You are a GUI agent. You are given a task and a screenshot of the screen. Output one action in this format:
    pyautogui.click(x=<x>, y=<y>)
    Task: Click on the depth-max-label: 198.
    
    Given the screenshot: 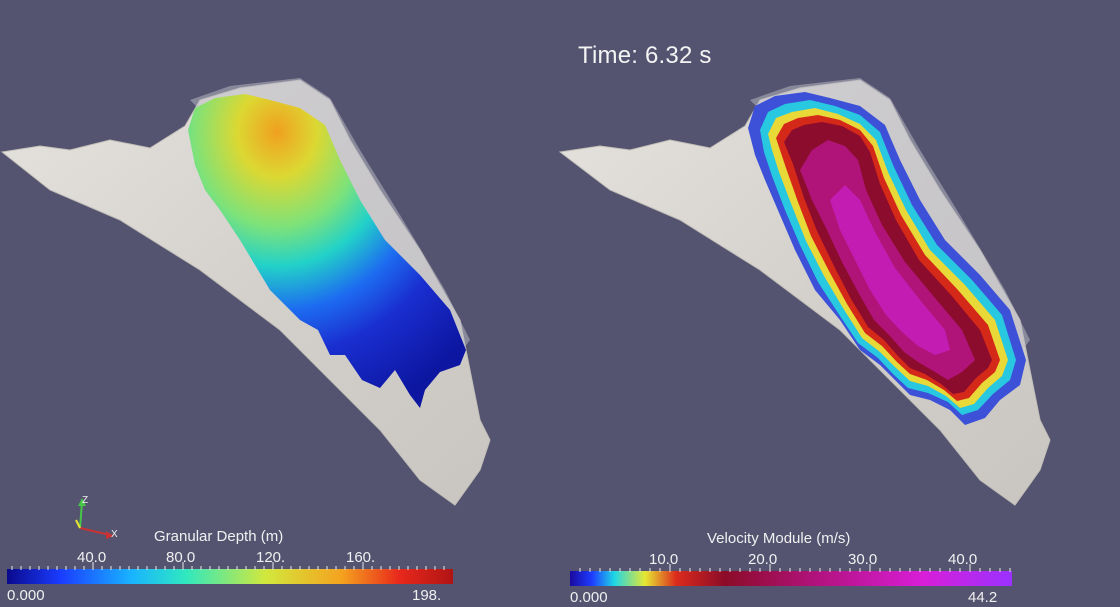 What is the action you would take?
    pyautogui.click(x=427, y=595)
    